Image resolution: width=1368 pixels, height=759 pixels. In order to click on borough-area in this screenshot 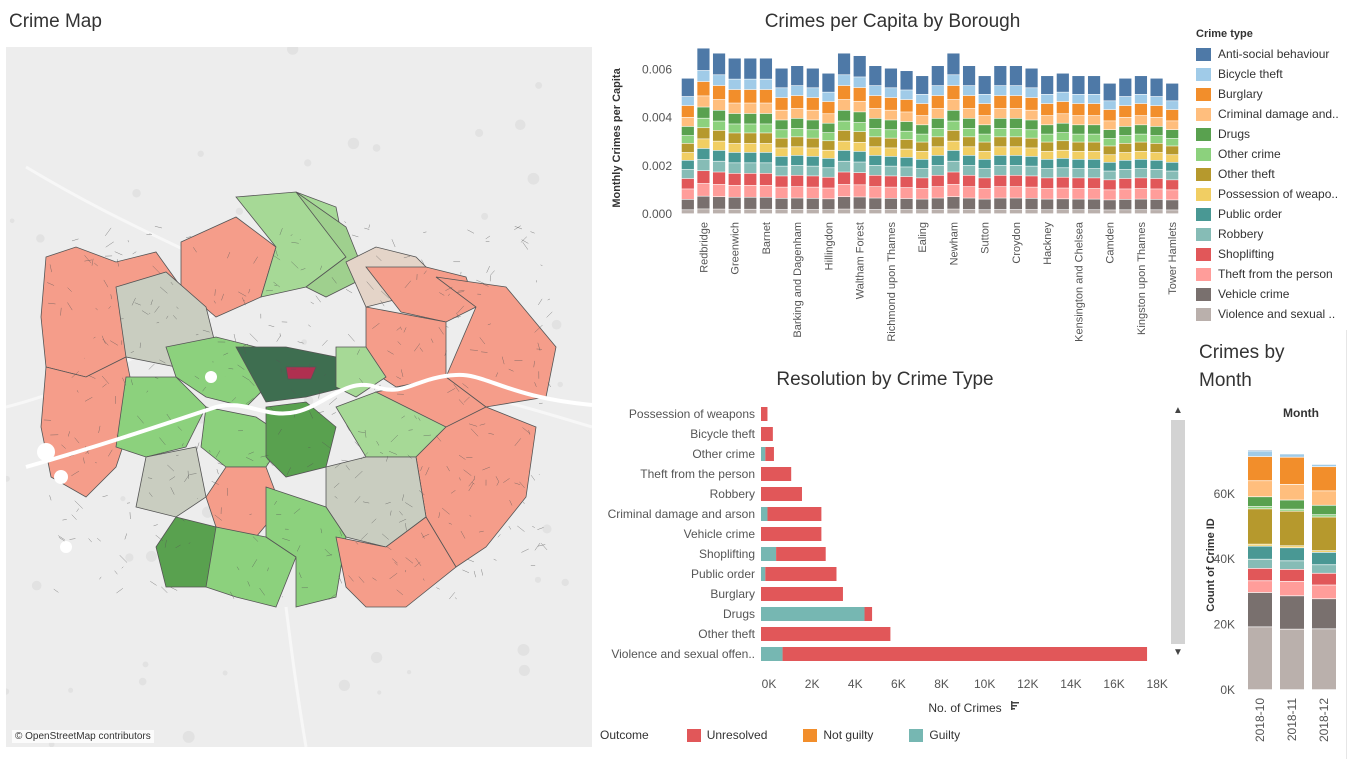, I will do `click(171, 482)`.